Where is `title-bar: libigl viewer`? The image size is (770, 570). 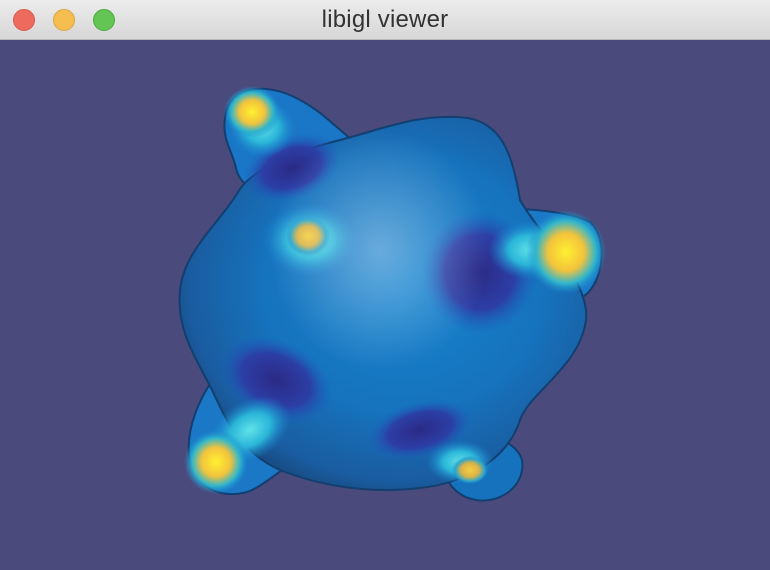 title-bar: libigl viewer is located at coordinates (385, 20).